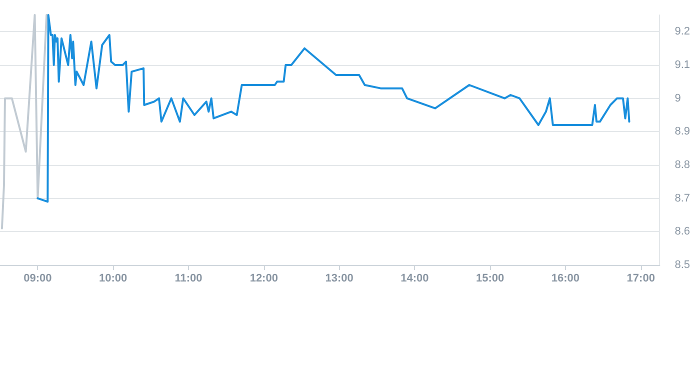 The image size is (693, 365). I want to click on y-tick-label: 9, so click(677, 98).